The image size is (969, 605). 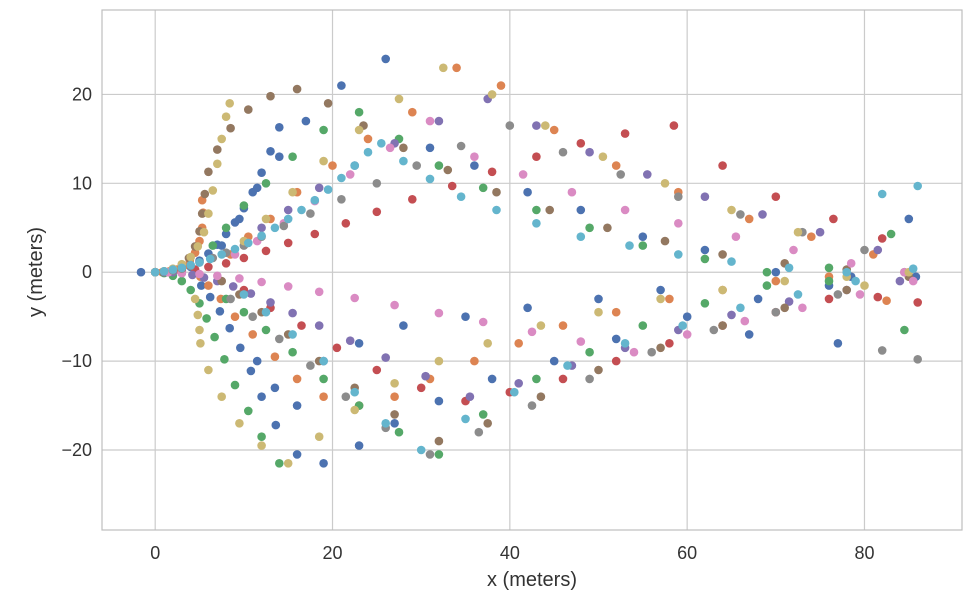 I want to click on x-tick-label: 40, so click(x=510, y=553).